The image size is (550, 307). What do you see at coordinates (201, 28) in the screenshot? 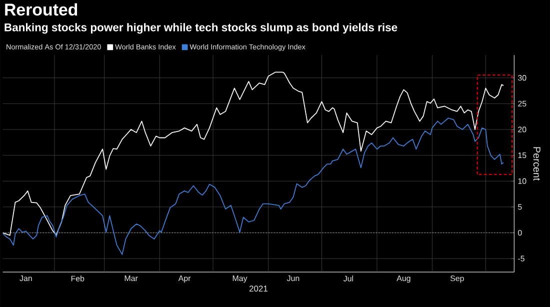
I see `chart-subtitle: Banking stocks power higher while tech stocks slump as bond yields rise` at bounding box center [201, 28].